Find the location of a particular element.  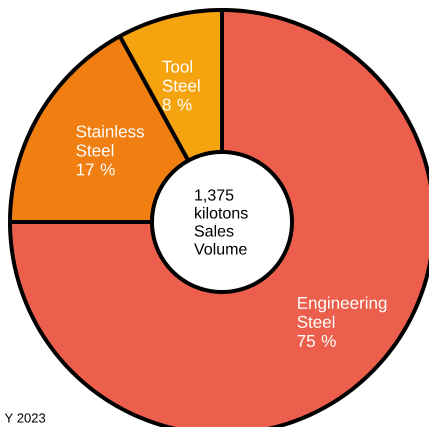

data-label: 75 % is located at coordinates (317, 340).